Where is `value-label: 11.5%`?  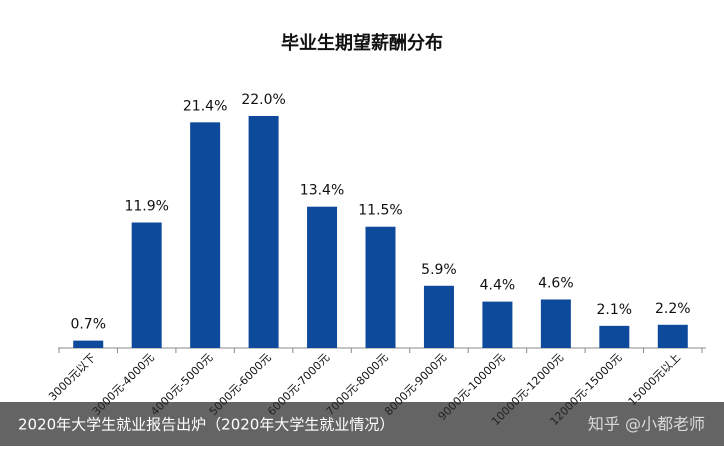 value-label: 11.5% is located at coordinates (380, 211).